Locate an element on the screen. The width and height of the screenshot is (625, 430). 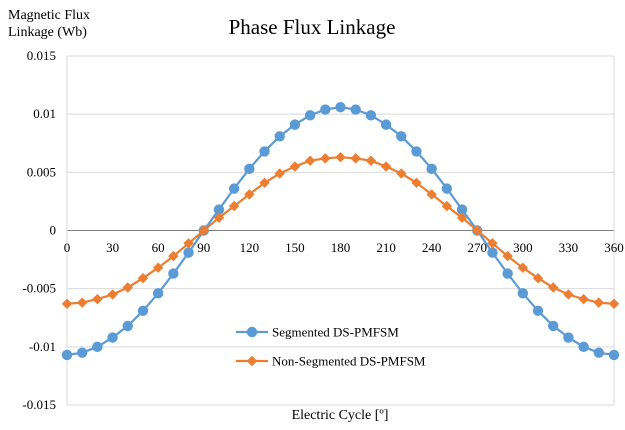
x-tick-label: 60 is located at coordinates (158, 247).